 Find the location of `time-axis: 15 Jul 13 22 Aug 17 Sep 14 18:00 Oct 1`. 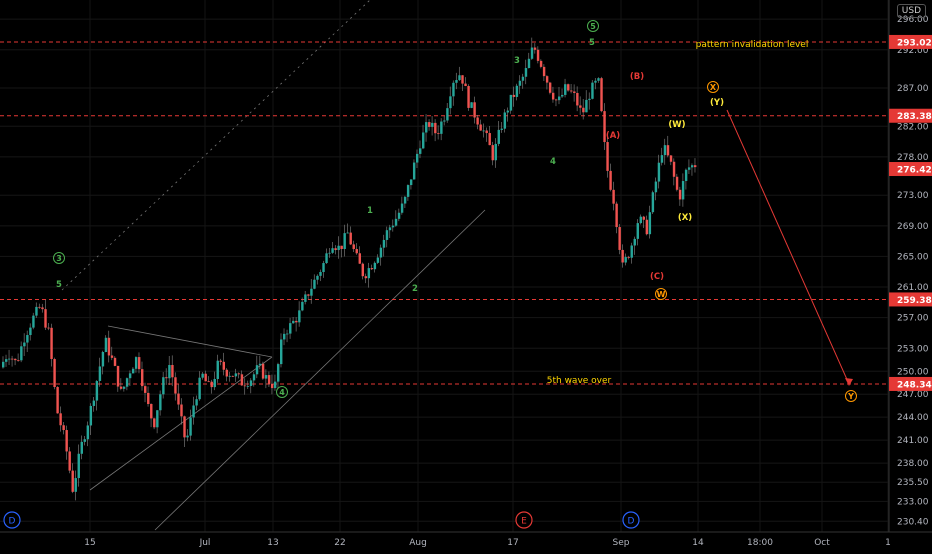

time-axis: 15 Jul 13 22 Aug 17 Sep 14 18:00 Oct 1 is located at coordinates (466, 539).